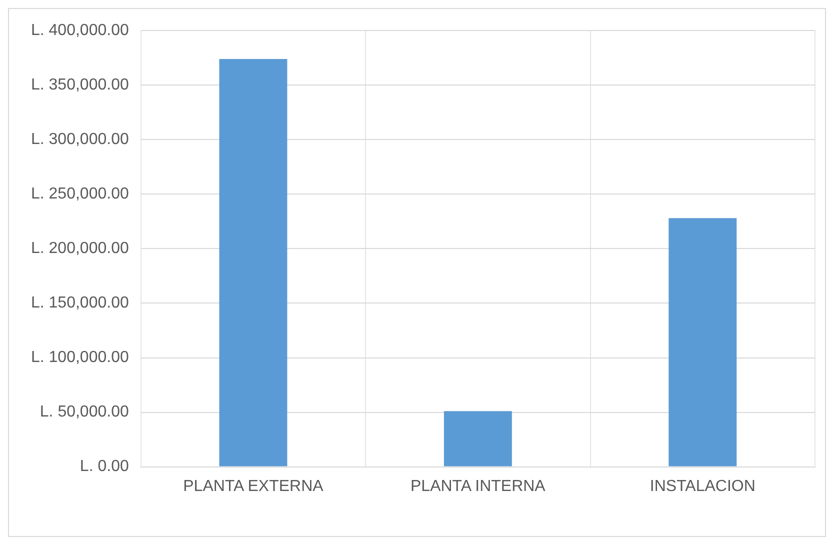 The image size is (834, 545). What do you see at coordinates (79, 303) in the screenshot?
I see `y-tick-label: L. 150,000.00` at bounding box center [79, 303].